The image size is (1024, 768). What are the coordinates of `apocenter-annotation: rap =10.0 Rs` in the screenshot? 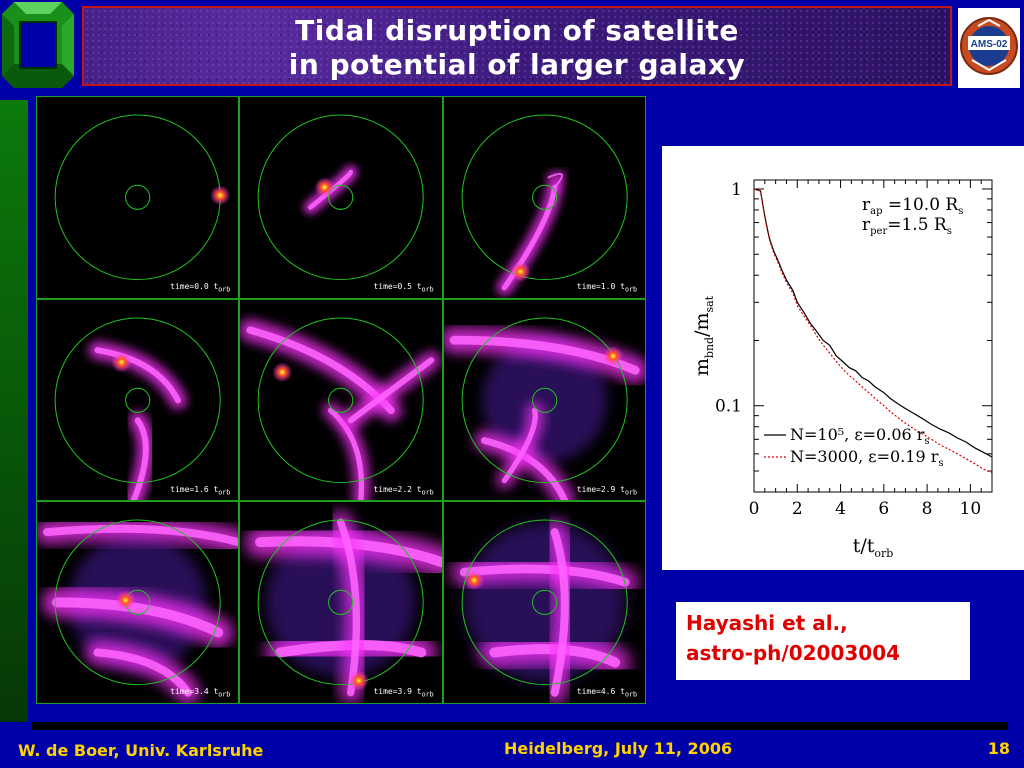 It's located at (912, 206).